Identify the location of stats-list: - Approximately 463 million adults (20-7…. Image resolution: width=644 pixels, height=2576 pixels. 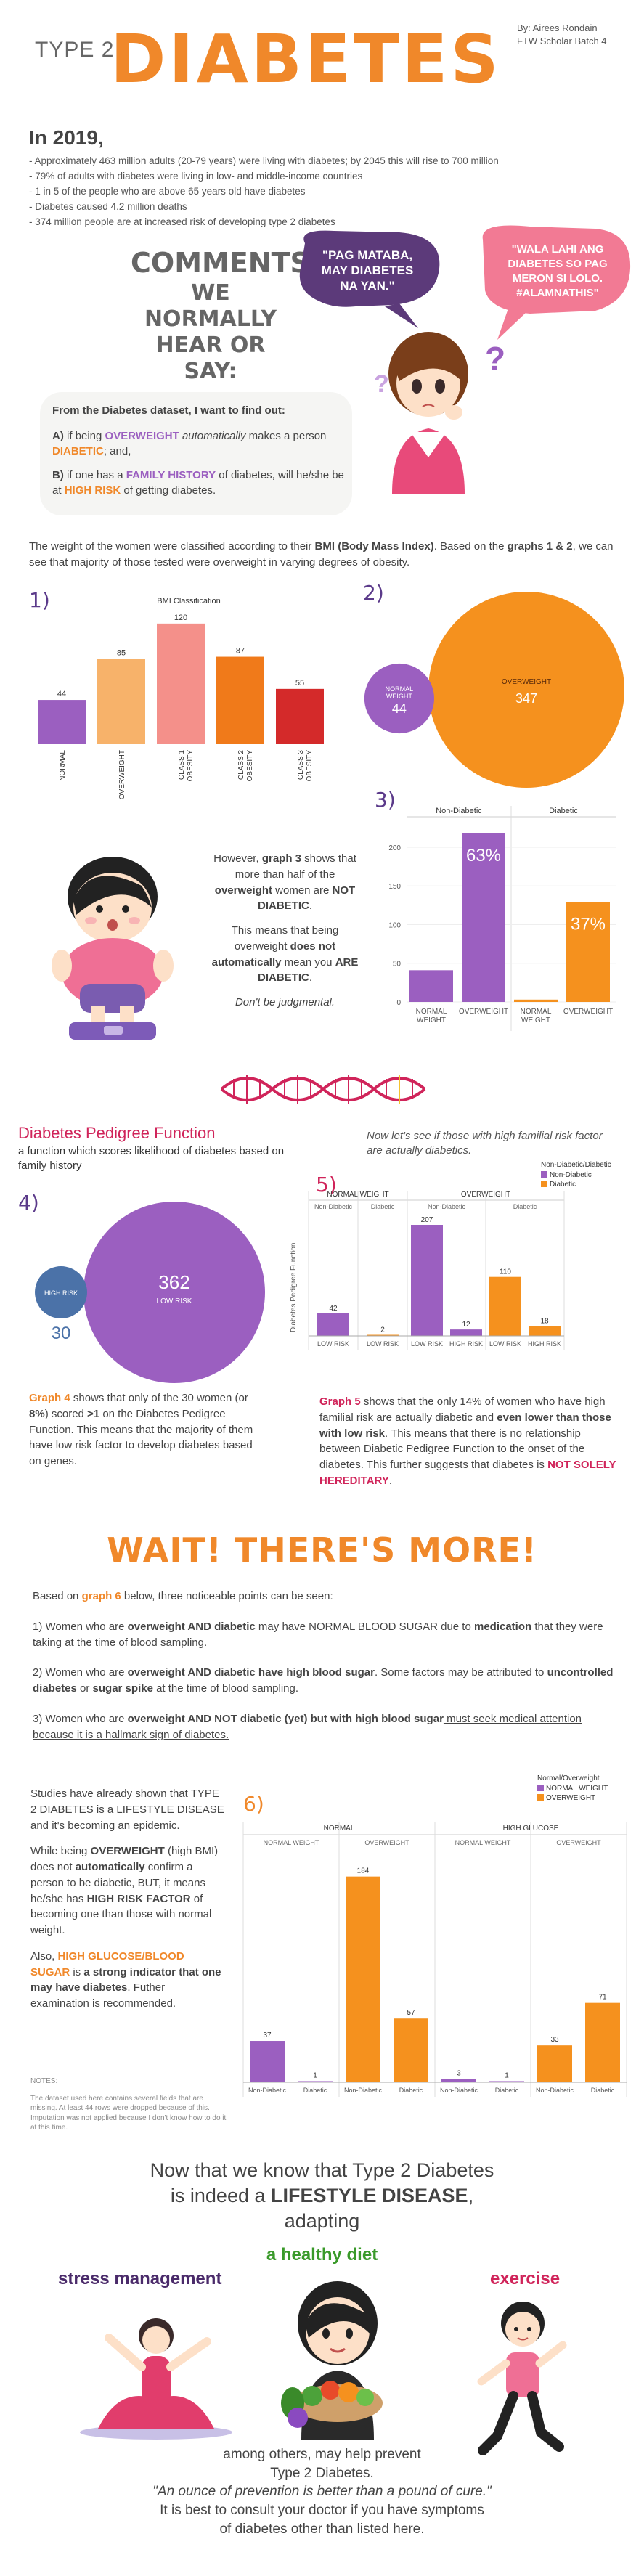
(264, 192).